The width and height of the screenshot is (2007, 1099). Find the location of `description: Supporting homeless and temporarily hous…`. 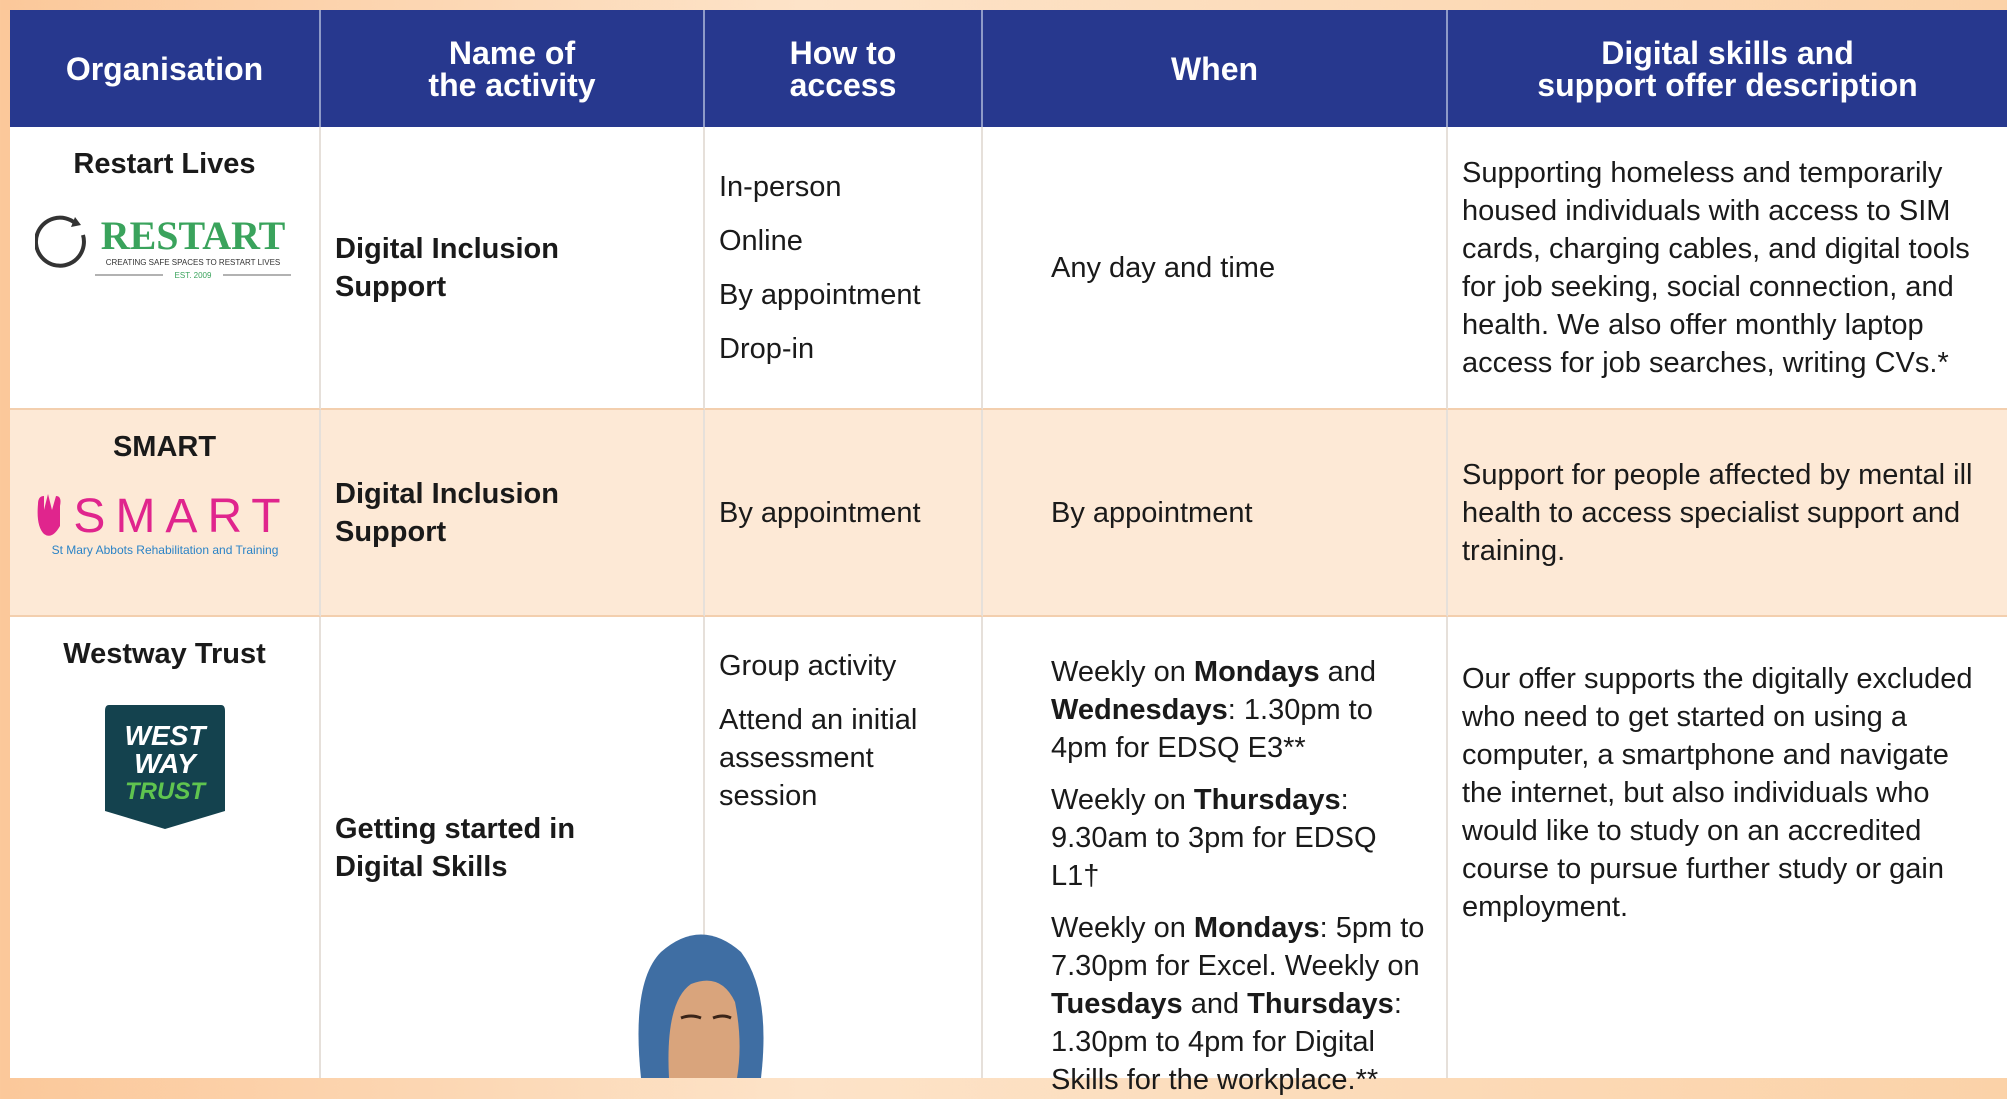

description: Supporting homeless and temporarily hous… is located at coordinates (1716, 267).